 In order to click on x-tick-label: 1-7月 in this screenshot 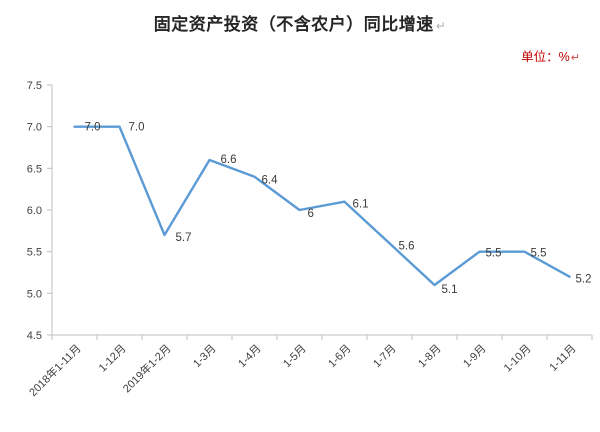, I will do `click(385, 357)`.